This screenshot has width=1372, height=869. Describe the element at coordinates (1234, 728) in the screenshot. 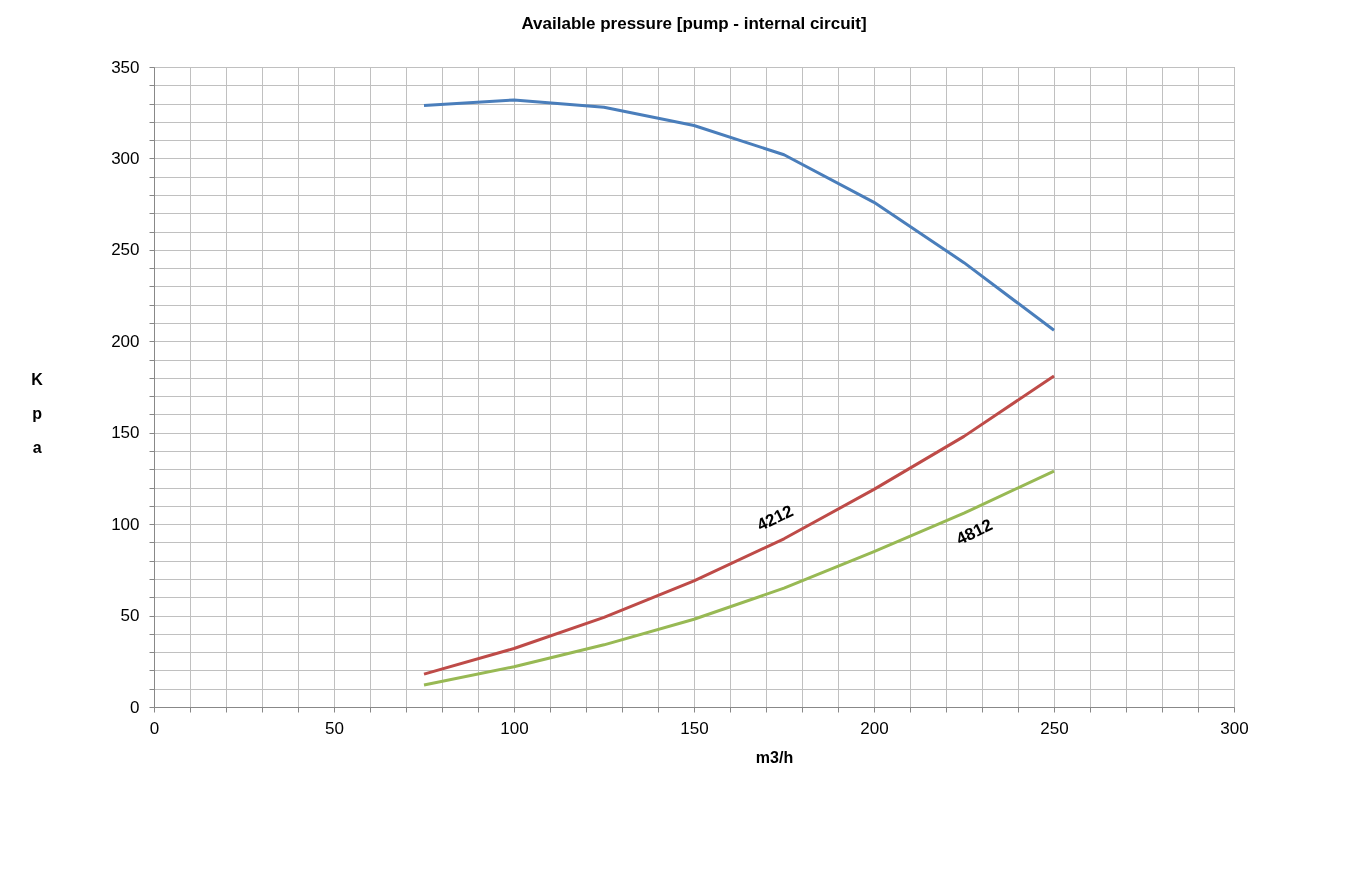

I see `x-tick-label: 300` at that location.